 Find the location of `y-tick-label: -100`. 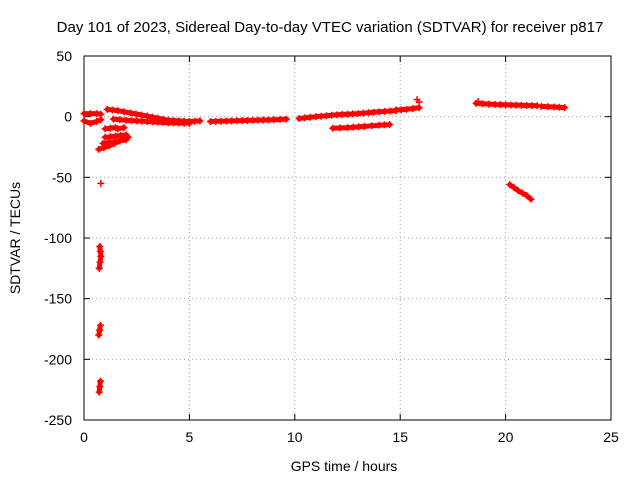

y-tick-label: -100 is located at coordinates (58, 238).